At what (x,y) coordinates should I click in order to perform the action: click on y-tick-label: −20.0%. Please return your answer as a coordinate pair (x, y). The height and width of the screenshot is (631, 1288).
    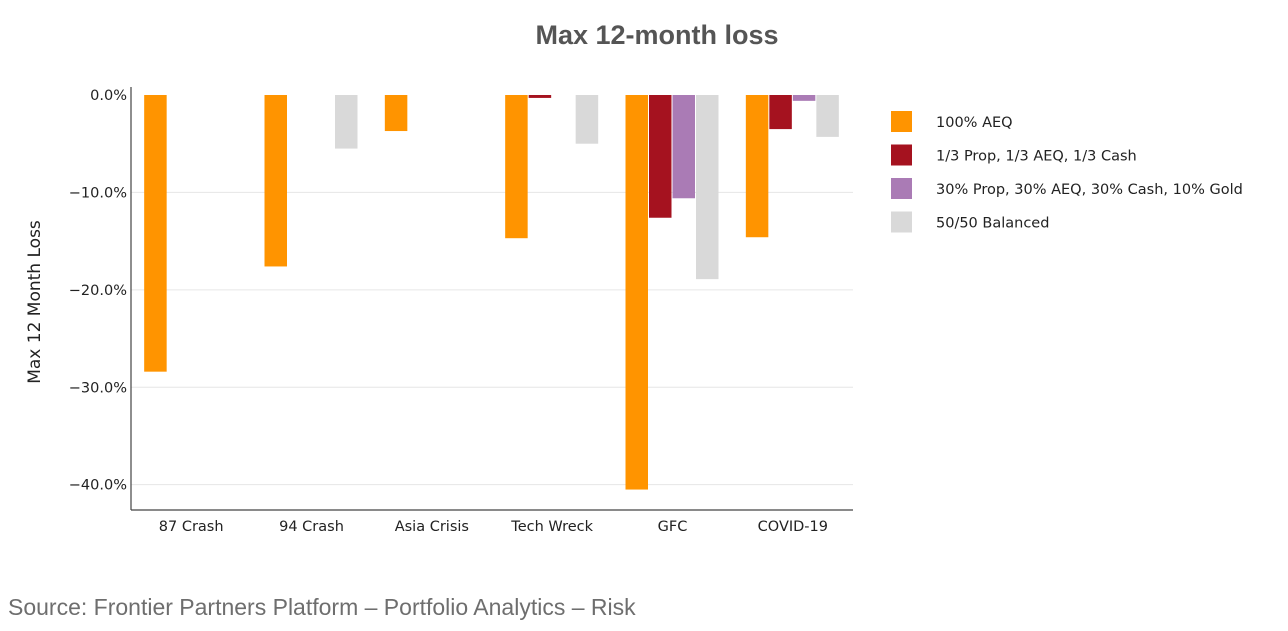
    Looking at the image, I should click on (98, 291).